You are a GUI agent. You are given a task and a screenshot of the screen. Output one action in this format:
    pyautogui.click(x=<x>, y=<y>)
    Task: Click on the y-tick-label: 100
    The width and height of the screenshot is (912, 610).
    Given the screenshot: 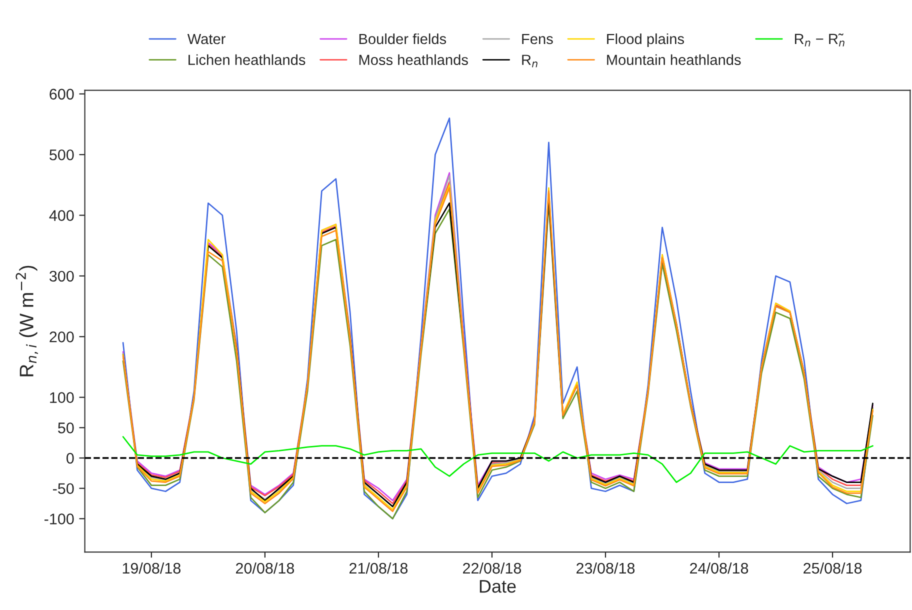 What is the action you would take?
    pyautogui.click(x=62, y=398)
    